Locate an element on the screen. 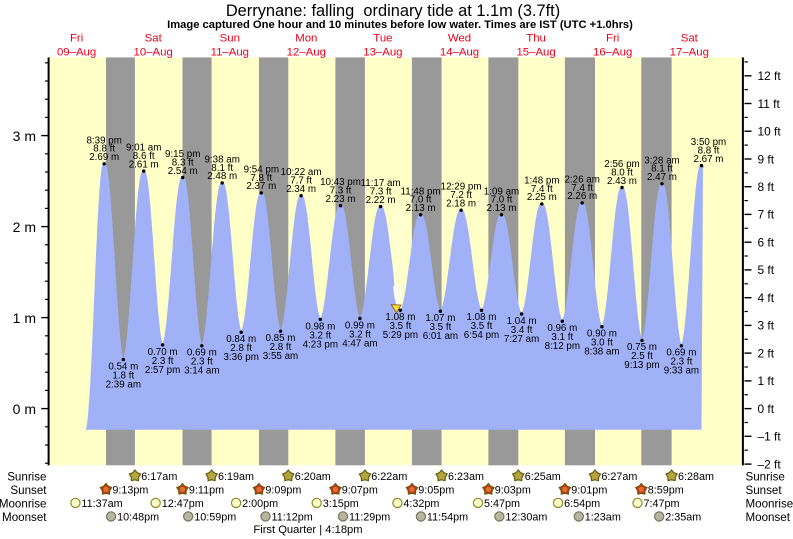 This screenshot has height=539, width=793. svg-text: 9 ft is located at coordinates (766, 159).